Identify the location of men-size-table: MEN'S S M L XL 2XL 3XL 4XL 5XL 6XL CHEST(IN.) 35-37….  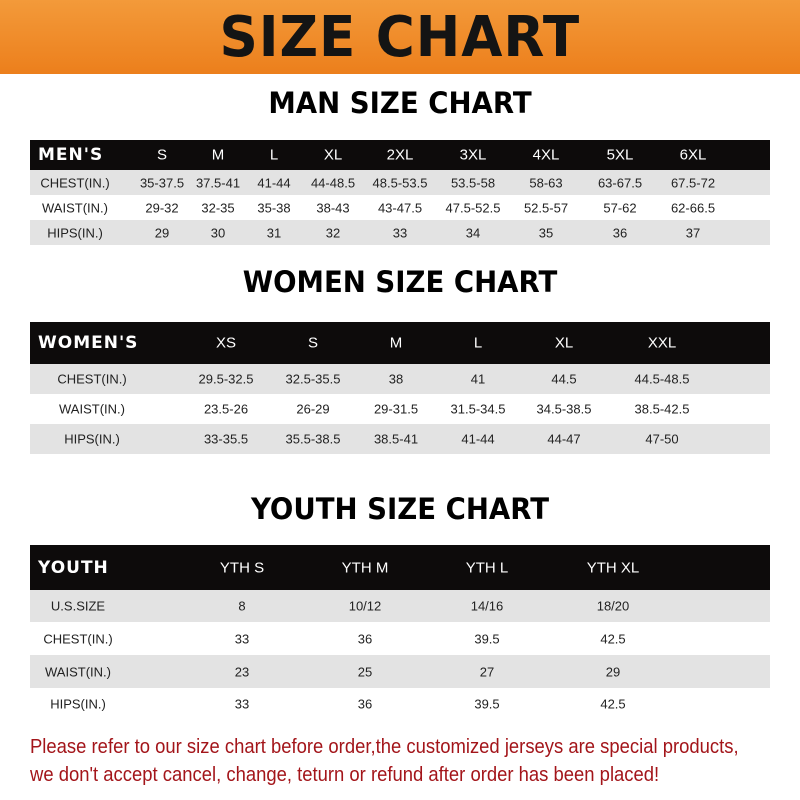
(400, 192).